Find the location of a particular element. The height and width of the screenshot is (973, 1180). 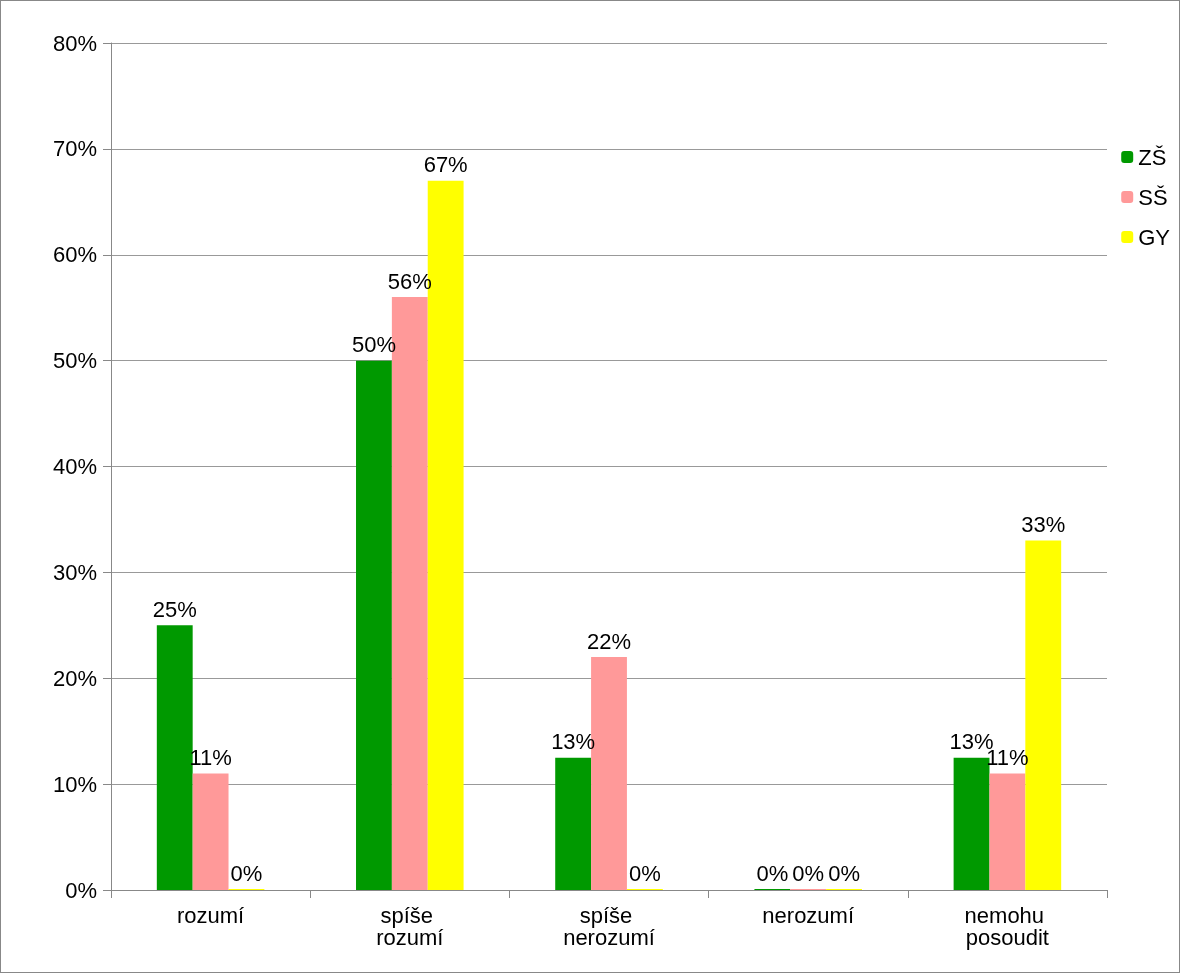

x-tick-label: spíše nerozumí is located at coordinates (609, 926).